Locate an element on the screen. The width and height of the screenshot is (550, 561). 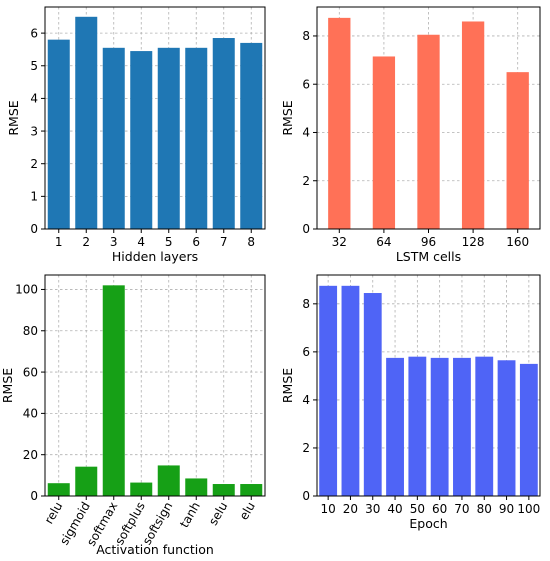
epoch-xtick-label-100: 100 is located at coordinates (528, 509).